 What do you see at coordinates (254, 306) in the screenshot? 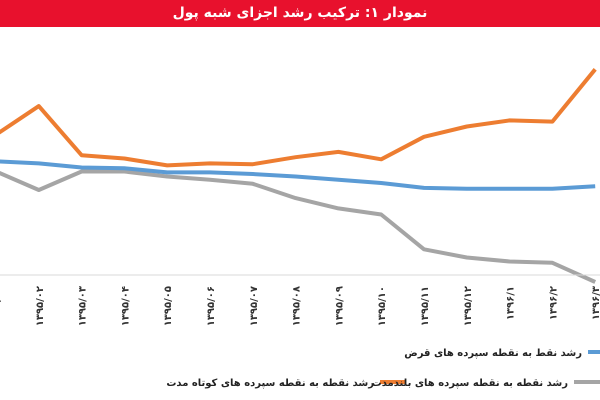
I see `x-tick-label: ۱۳۹۵/۰۷` at bounding box center [254, 306].